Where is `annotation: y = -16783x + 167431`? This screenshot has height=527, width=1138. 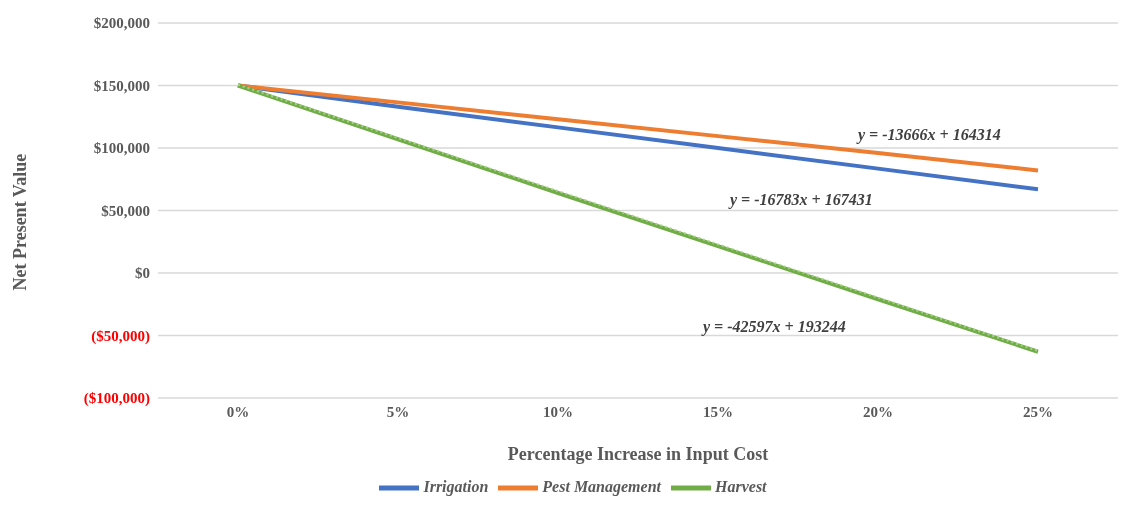 annotation: y = -16783x + 167431 is located at coordinates (801, 200).